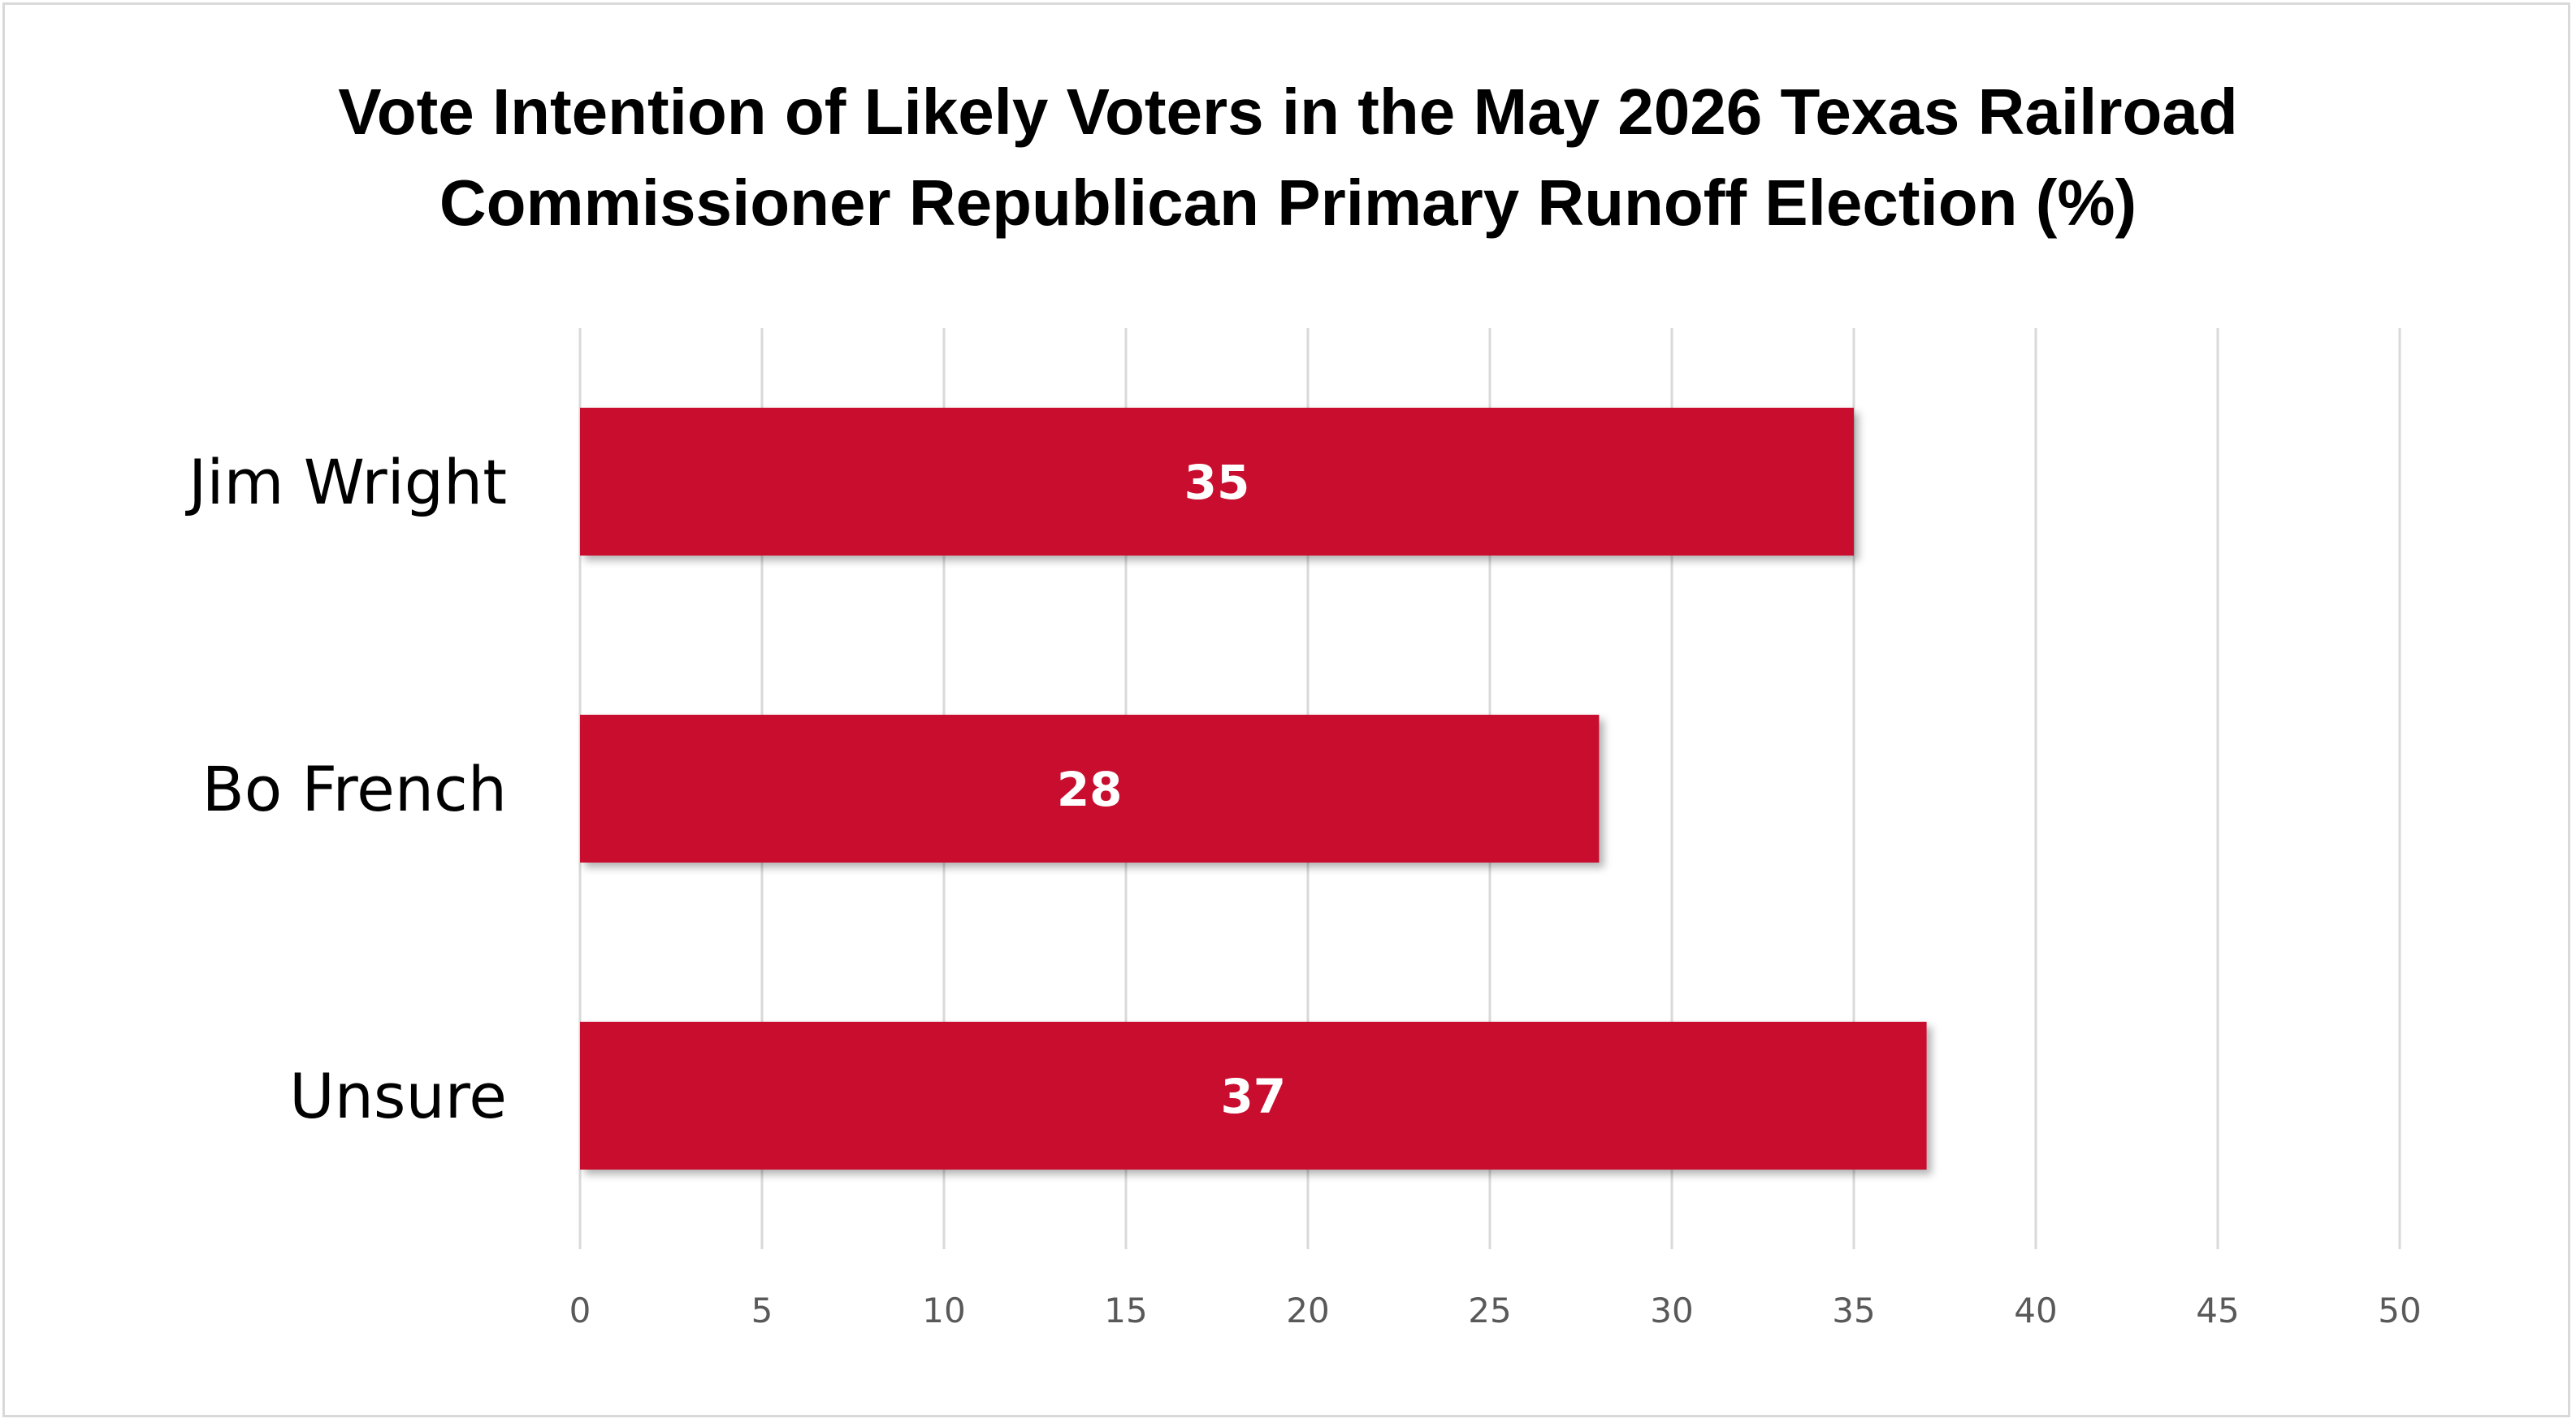 The width and height of the screenshot is (2576, 1423). What do you see at coordinates (354, 789) in the screenshot?
I see `category-label: Bo French` at bounding box center [354, 789].